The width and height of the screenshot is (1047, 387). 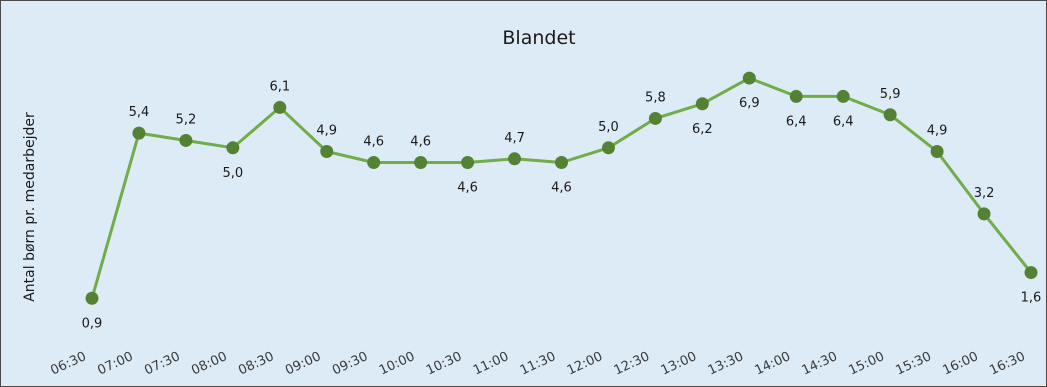 I want to click on data-label: 6,9, so click(x=749, y=103).